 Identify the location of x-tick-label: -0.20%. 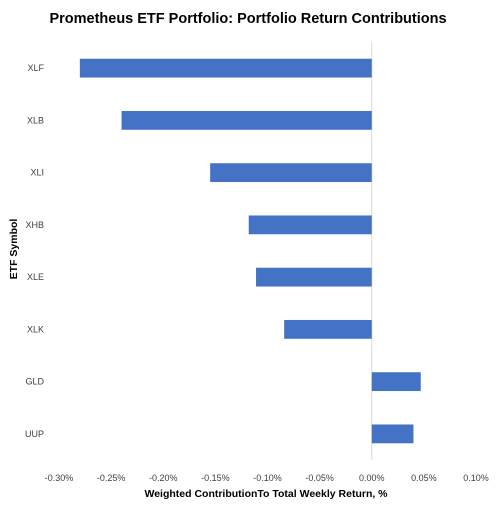
(163, 478).